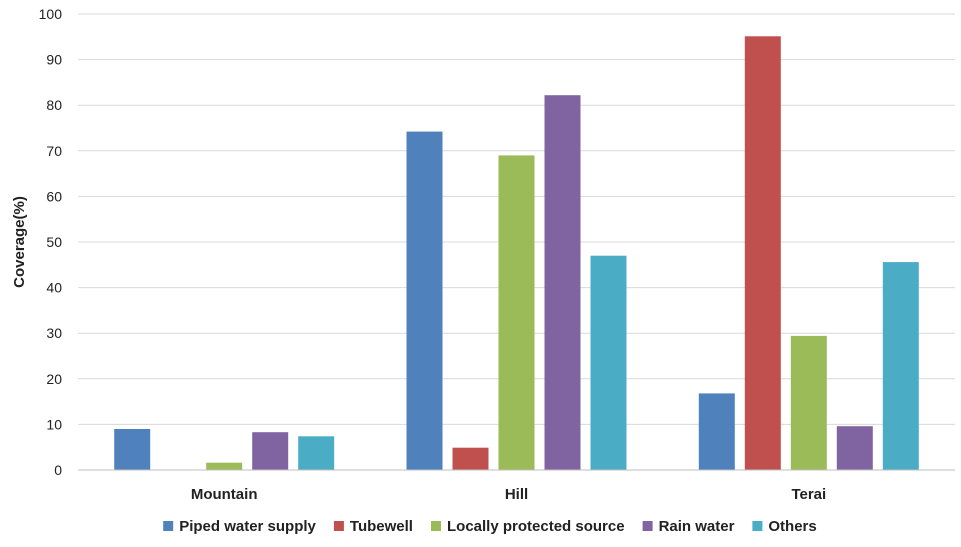 The image size is (961, 547). Describe the element at coordinates (381, 526) in the screenshot. I see `legend-label: Tubewell` at that location.